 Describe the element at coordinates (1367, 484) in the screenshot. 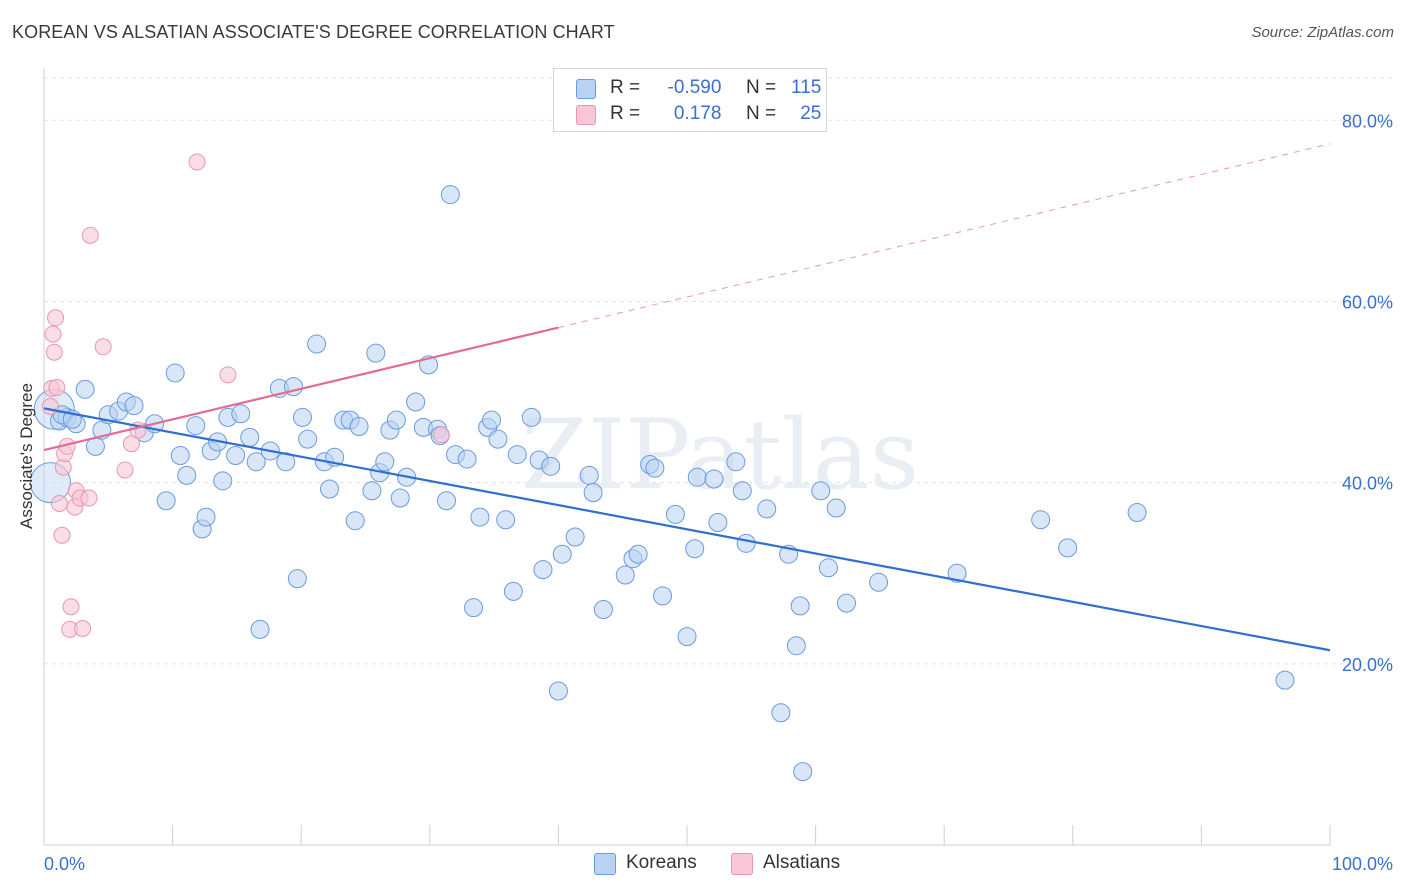

I see `y-tick-label: 40.0%` at that location.